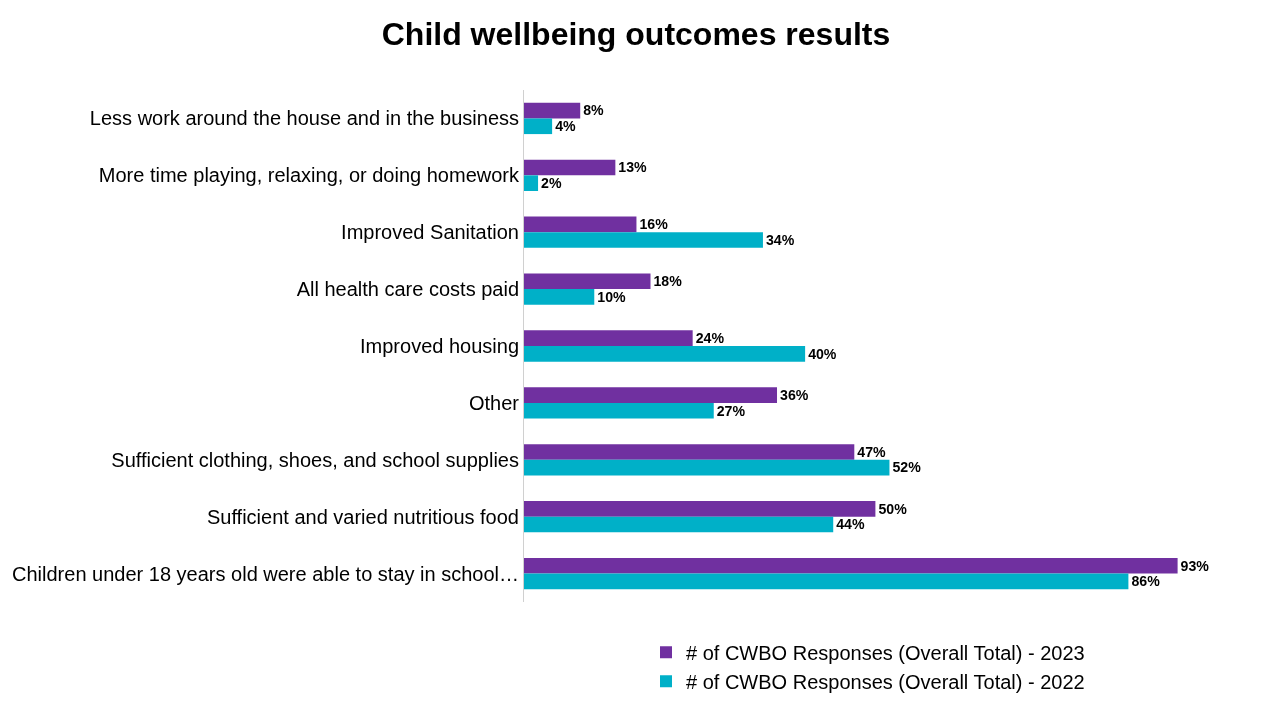  Describe the element at coordinates (565, 126) in the screenshot. I see `data-label: 4%` at that location.